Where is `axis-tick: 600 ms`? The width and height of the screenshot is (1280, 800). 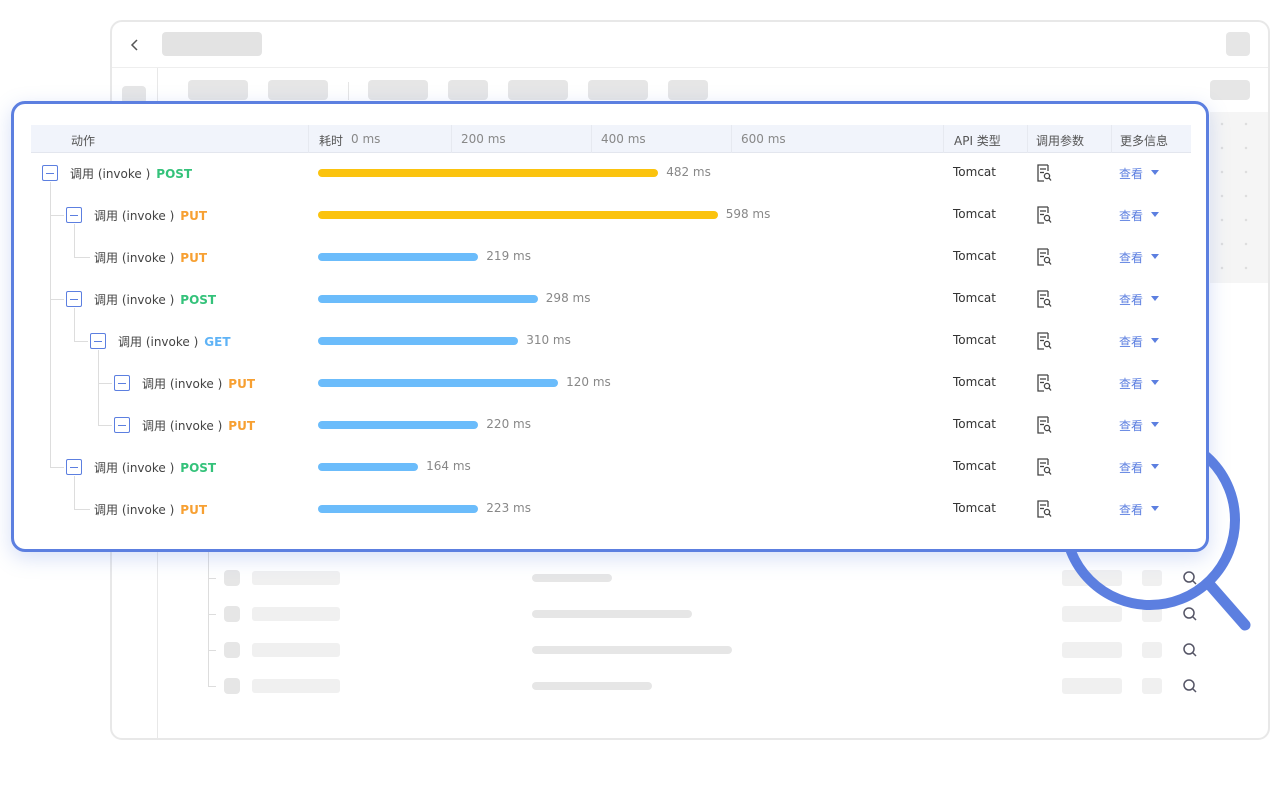
axis-tick: 600 ms is located at coordinates (763, 139).